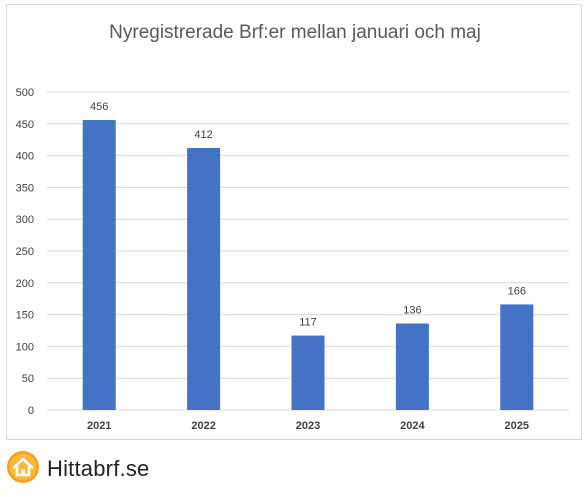  What do you see at coordinates (25, 284) in the screenshot?
I see `y-tick-label: 200` at bounding box center [25, 284].